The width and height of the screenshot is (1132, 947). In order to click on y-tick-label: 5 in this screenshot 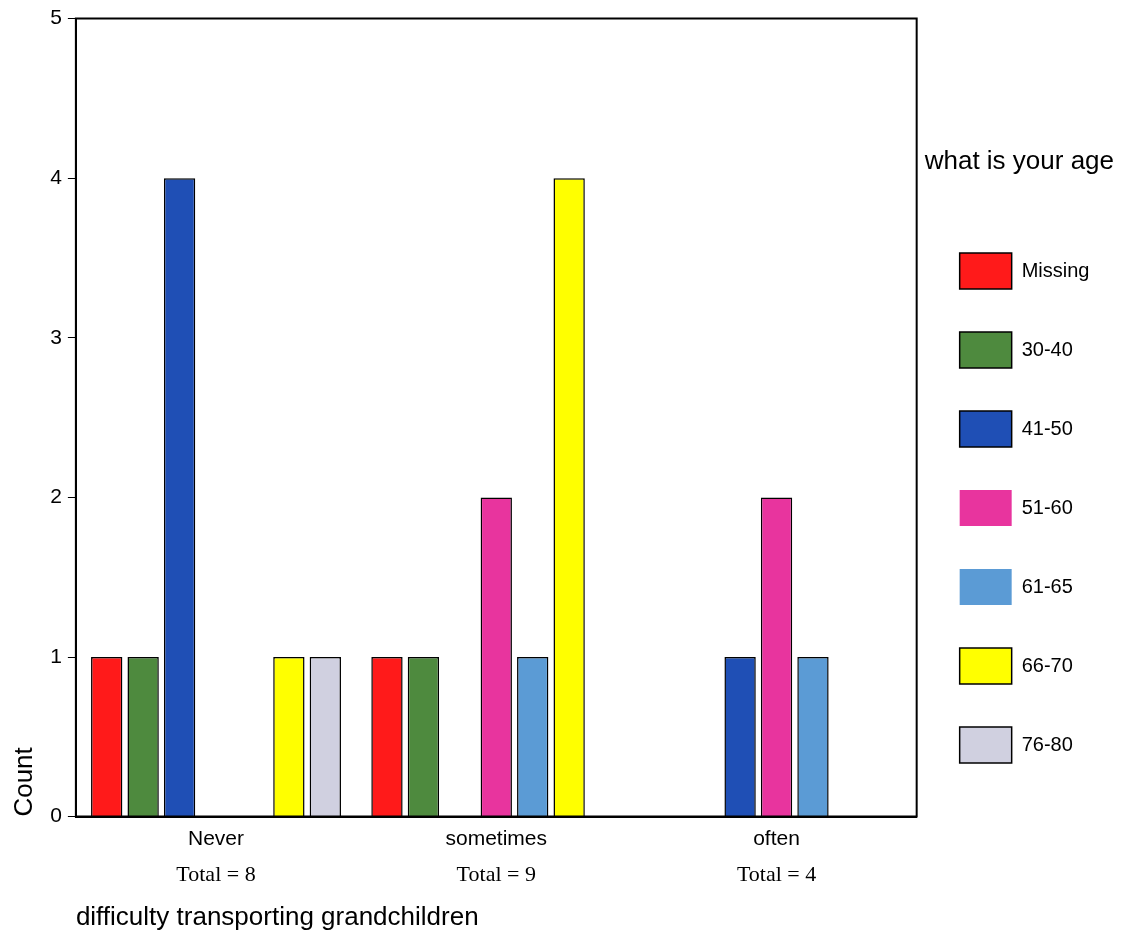, I will do `click(56, 17)`.